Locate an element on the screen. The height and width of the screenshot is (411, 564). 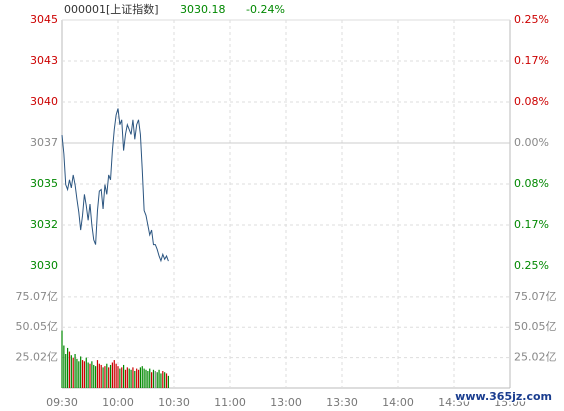
y2-tick-label: 0.00% is located at coordinates (531, 142).